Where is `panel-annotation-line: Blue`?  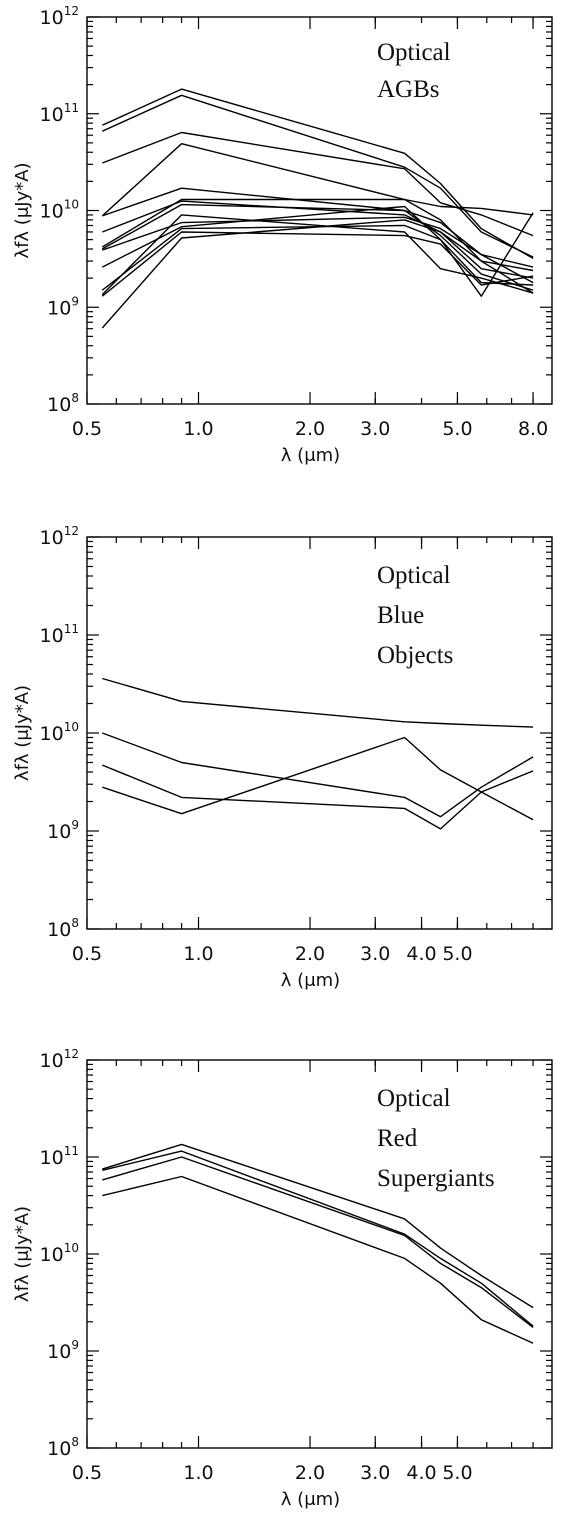 panel-annotation-line: Blue is located at coordinates (400, 615).